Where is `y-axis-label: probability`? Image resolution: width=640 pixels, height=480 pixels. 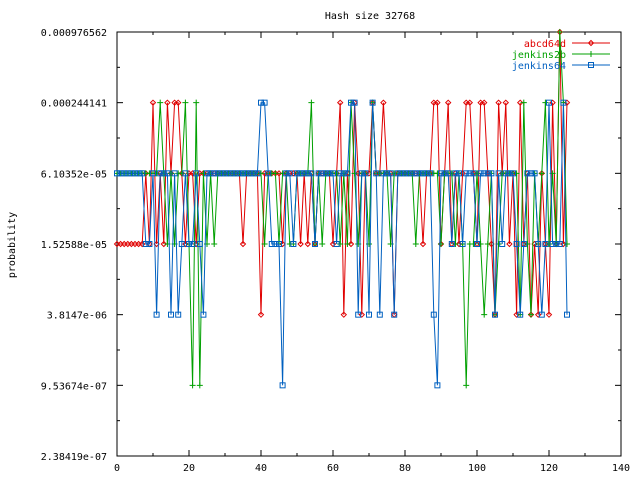 y-axis-label: probability is located at coordinates (12, 245).